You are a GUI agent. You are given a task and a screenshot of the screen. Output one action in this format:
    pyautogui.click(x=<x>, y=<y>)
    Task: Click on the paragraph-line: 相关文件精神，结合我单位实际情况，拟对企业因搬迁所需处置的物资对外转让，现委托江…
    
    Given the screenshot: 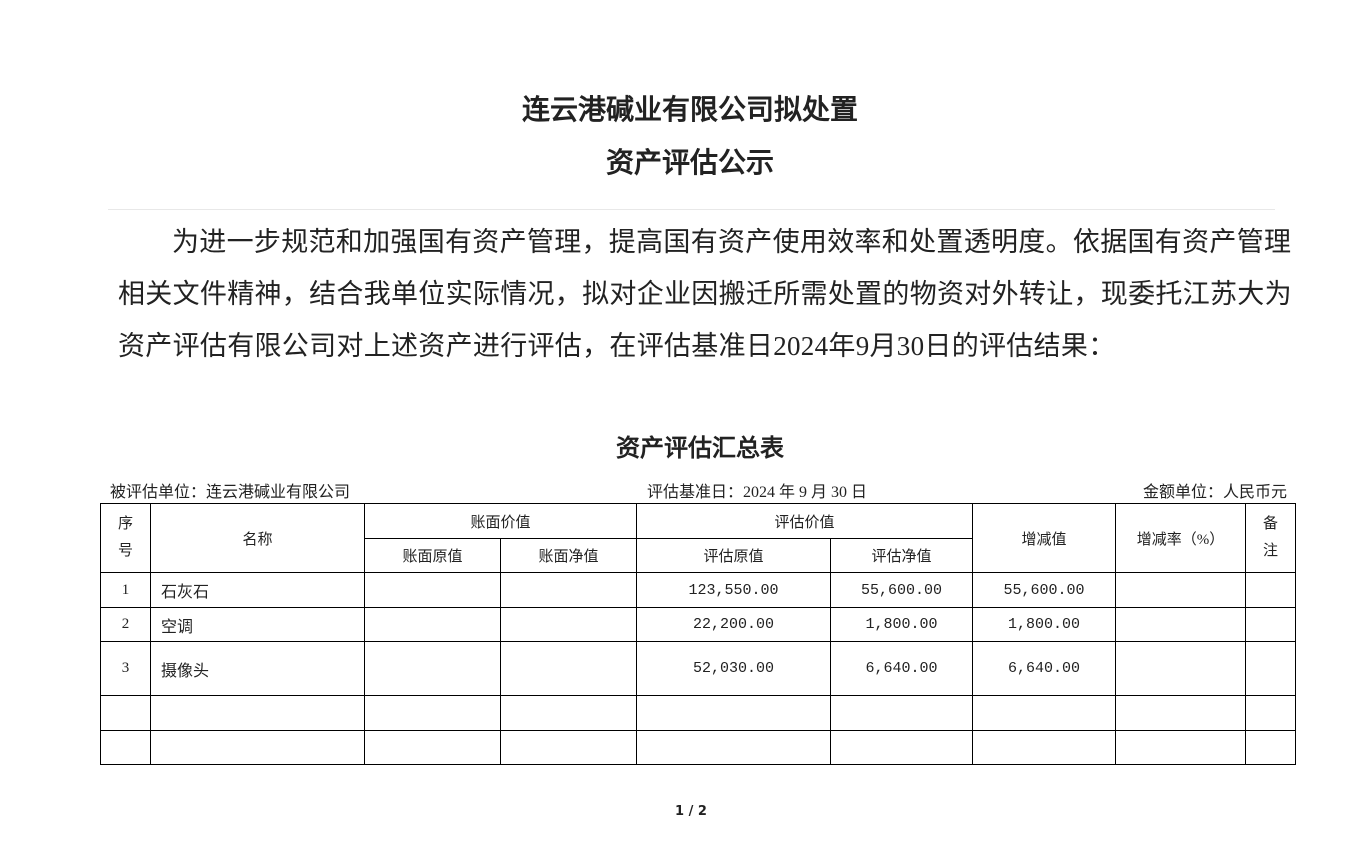 What is the action you would take?
    pyautogui.click(x=705, y=294)
    